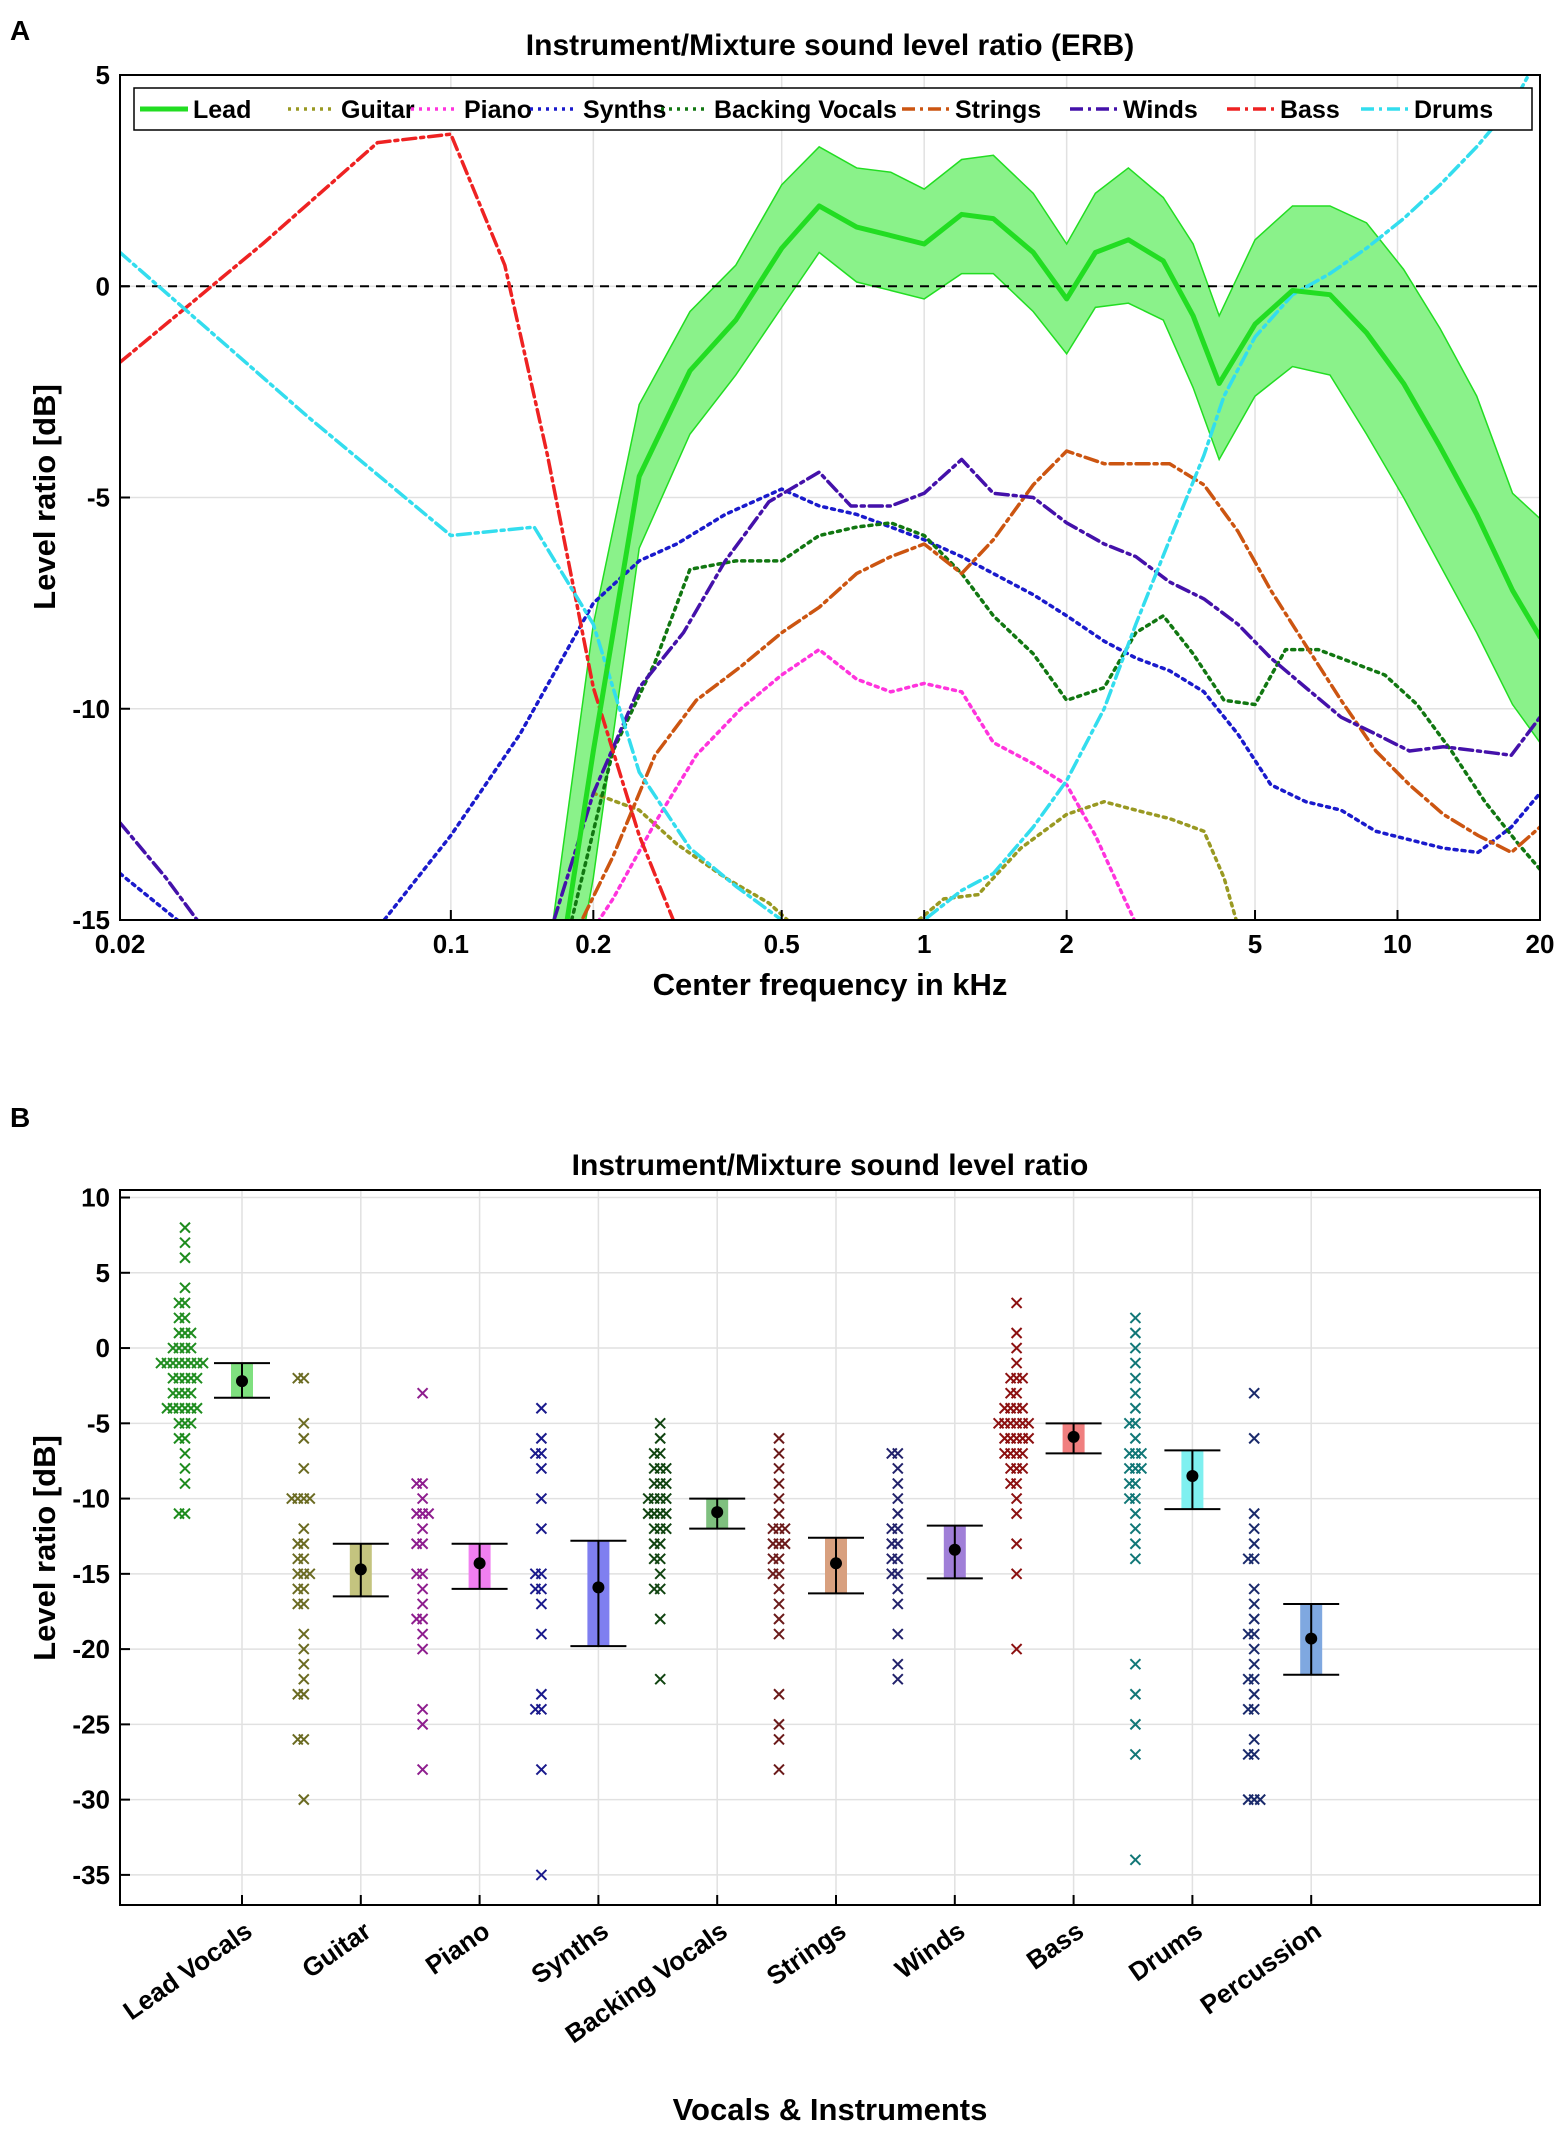 This screenshot has height=2133, width=1562. I want to click on x-tick-label: 2, so click(1066, 944).